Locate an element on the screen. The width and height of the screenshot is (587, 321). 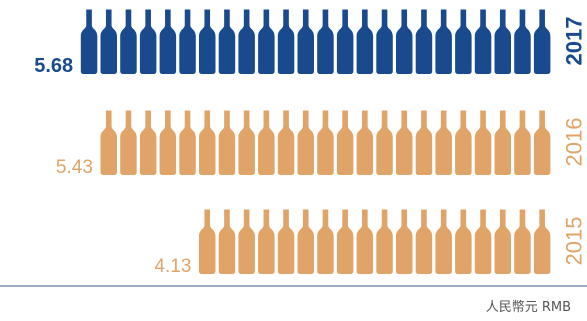
value-label-2015: 4.13 is located at coordinates (172, 266).